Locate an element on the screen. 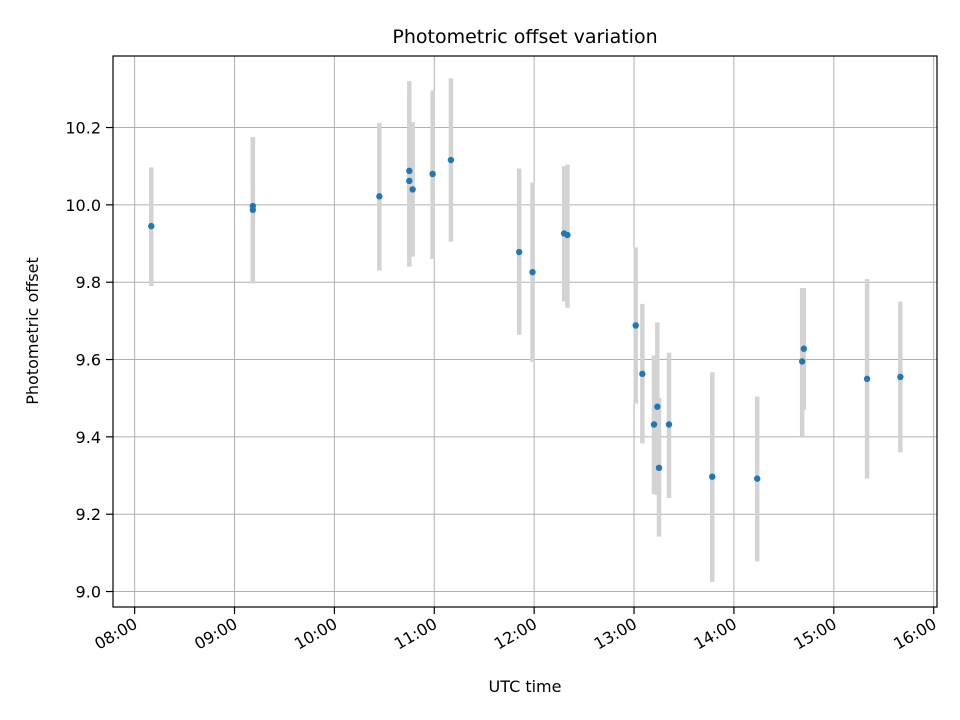 The width and height of the screenshot is (960, 720). y-axis-ticks: 9.0 9.2 9.4 9.6 9.8 10.0 10.2 is located at coordinates (89, 360).